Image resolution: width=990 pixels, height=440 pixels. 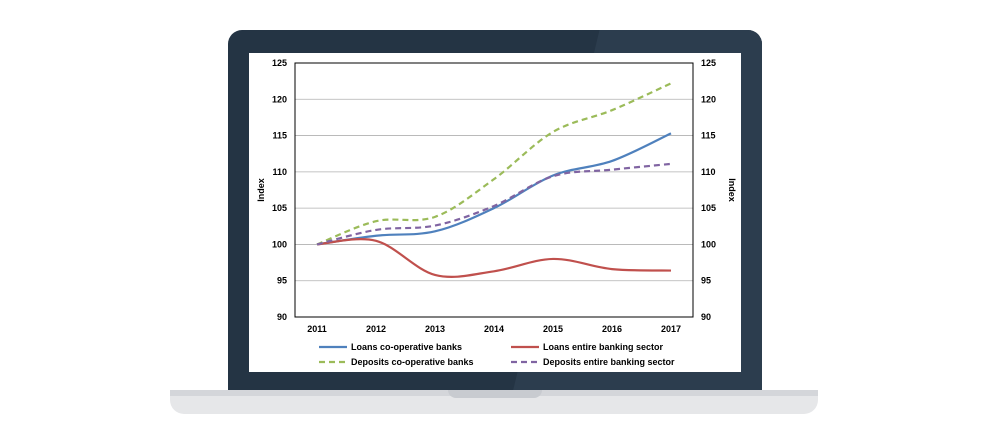 What do you see at coordinates (279, 99) in the screenshot?
I see `y-tick-label-left: 120` at bounding box center [279, 99].